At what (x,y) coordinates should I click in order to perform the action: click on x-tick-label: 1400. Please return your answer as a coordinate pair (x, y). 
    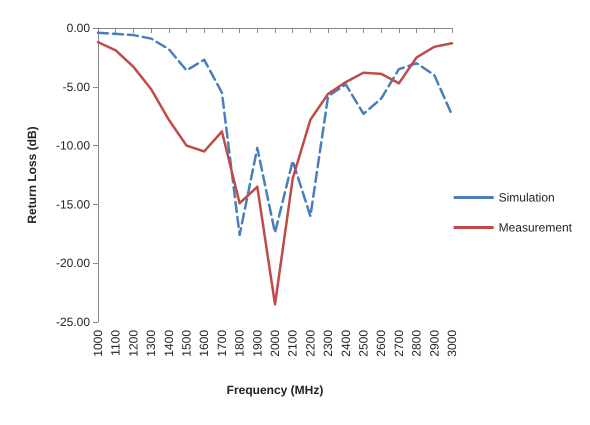
    Looking at the image, I should click on (169, 343).